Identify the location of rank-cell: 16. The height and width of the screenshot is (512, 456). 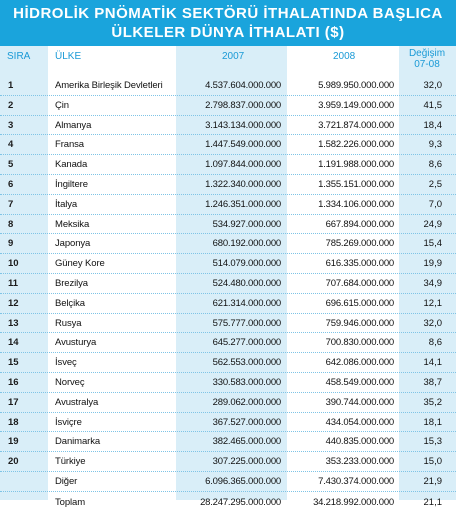
(13, 382).